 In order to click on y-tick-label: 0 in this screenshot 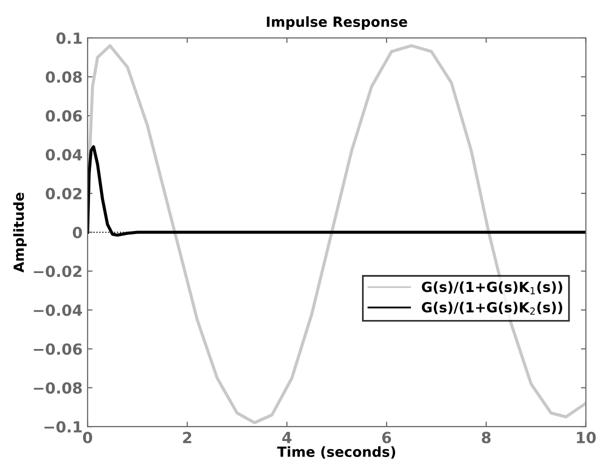, I will do `click(77, 232)`.